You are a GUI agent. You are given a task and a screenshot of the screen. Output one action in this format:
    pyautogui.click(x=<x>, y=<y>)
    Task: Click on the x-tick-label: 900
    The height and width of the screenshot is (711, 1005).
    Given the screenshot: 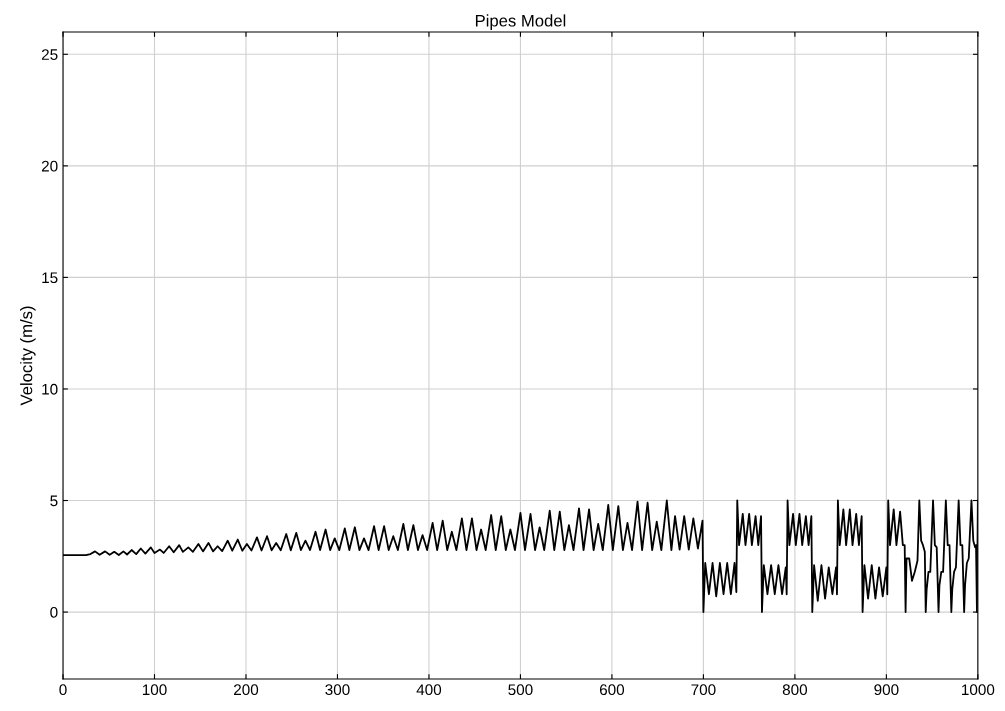 What is the action you would take?
    pyautogui.click(x=886, y=690)
    